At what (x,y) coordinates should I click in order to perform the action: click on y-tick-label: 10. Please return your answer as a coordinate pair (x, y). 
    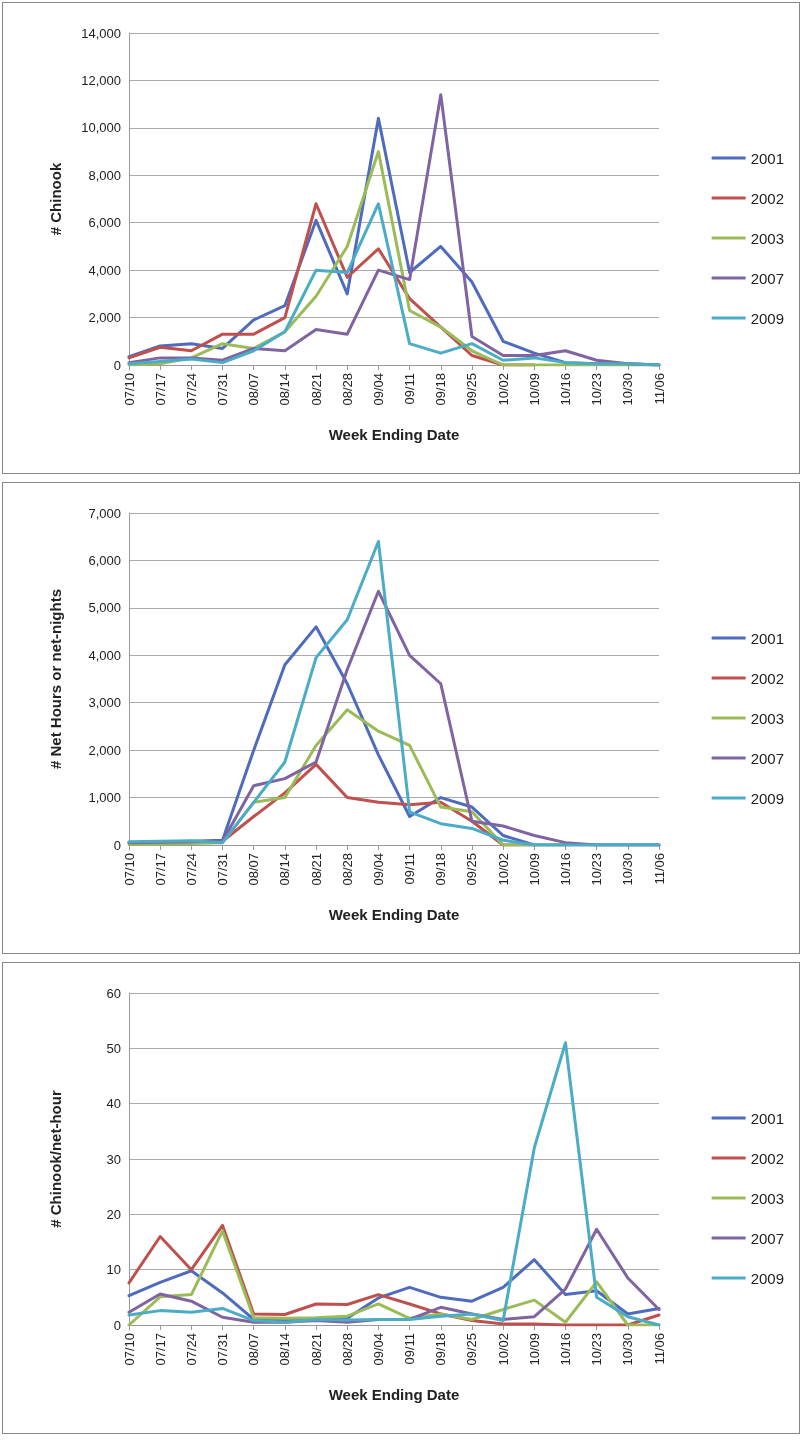
    Looking at the image, I should click on (113, 1270).